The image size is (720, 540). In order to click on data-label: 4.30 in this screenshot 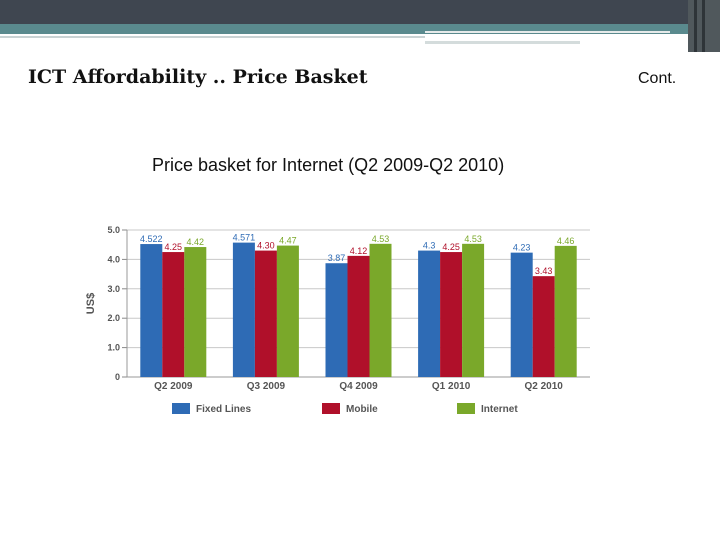, I will do `click(266, 246)`.